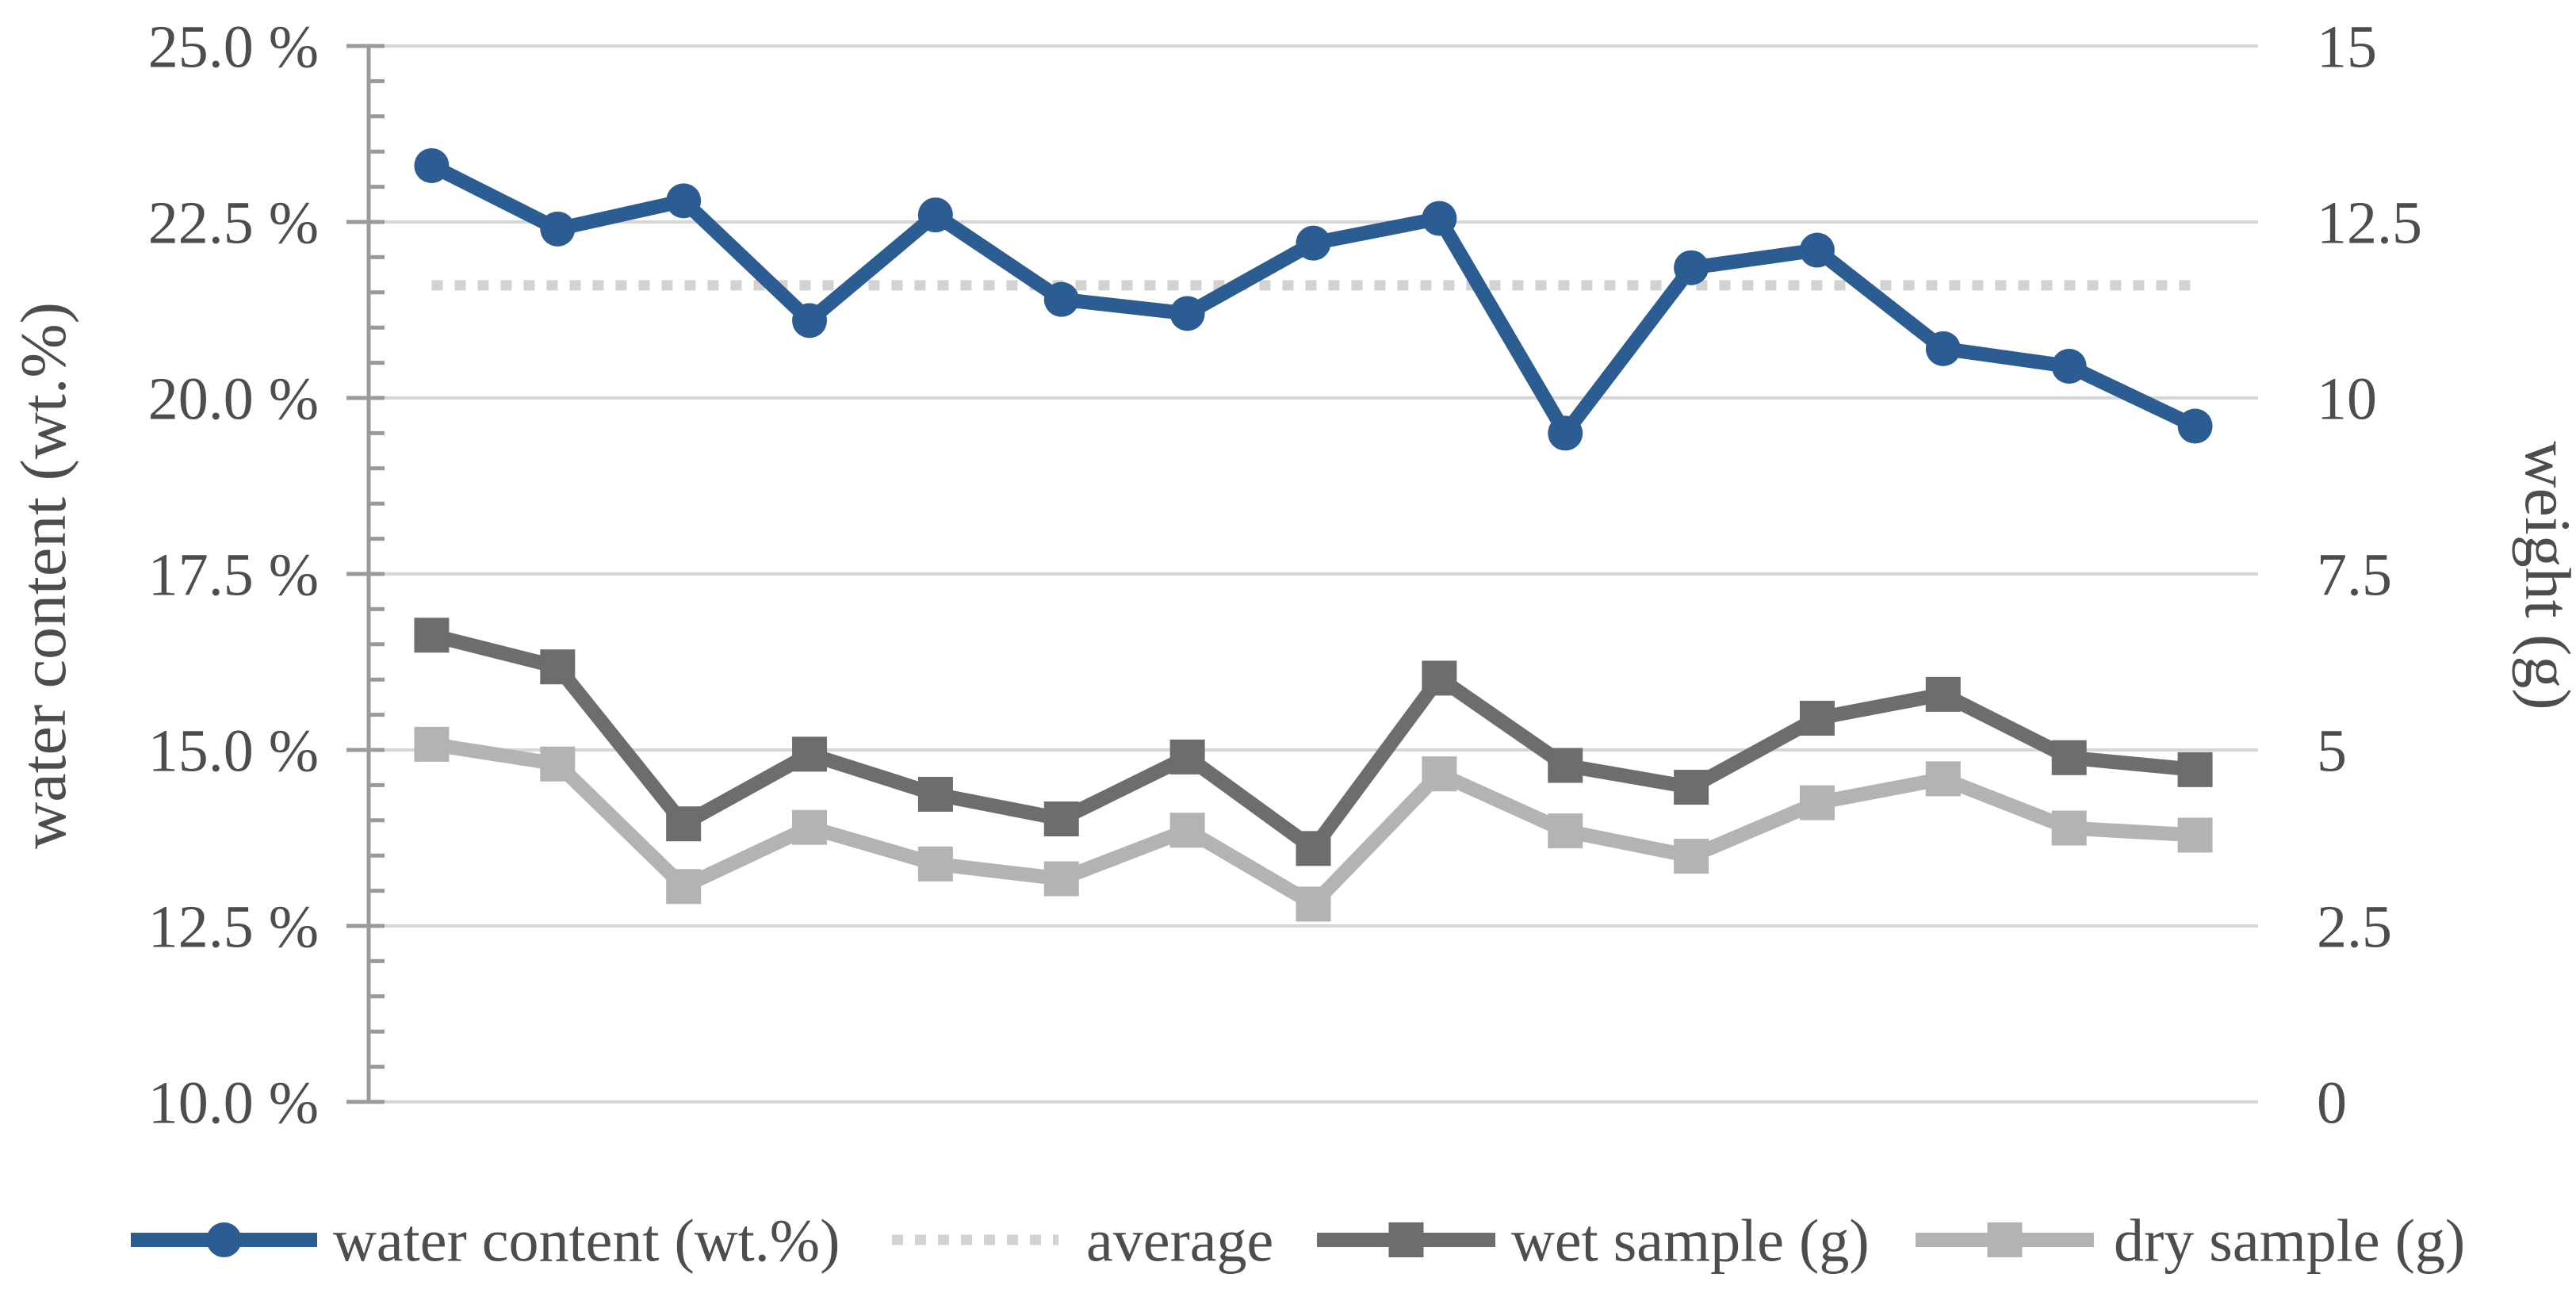 The width and height of the screenshot is (2576, 1289). I want to click on left-tick-label: 22.5 %, so click(233, 224).